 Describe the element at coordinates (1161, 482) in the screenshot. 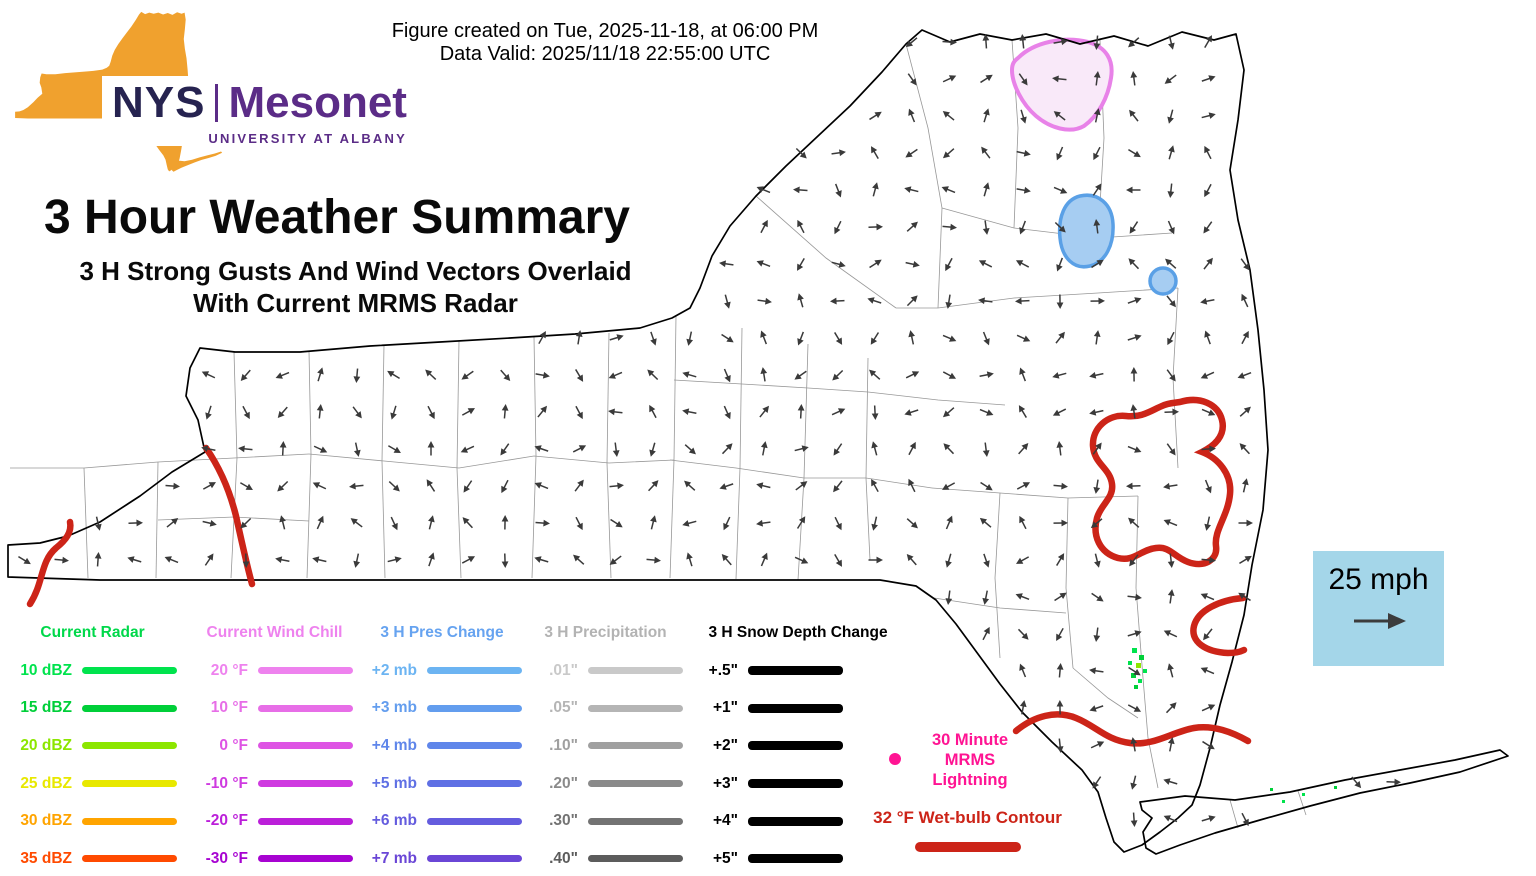

I see `wetbulb-contour` at that location.